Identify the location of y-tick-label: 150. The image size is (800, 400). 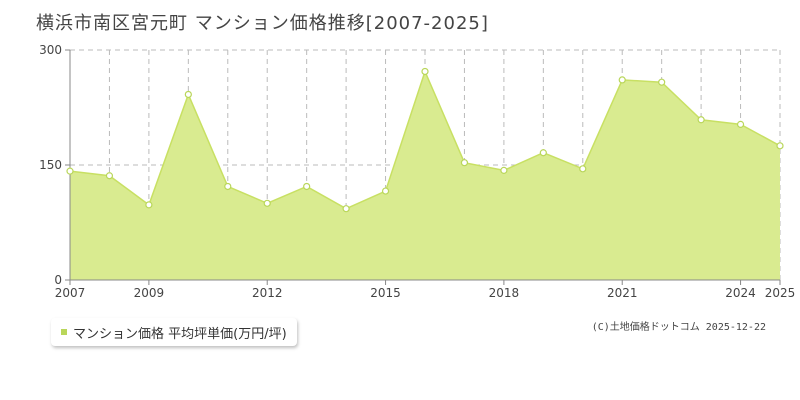
(50, 165).